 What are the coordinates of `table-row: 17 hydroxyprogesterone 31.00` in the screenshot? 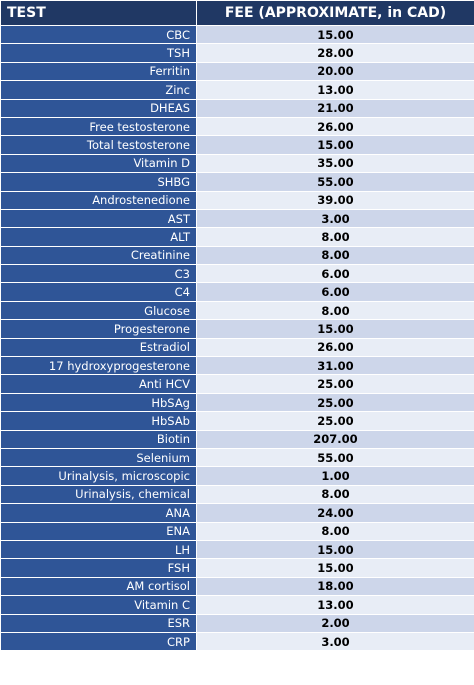 It's located at (237, 366).